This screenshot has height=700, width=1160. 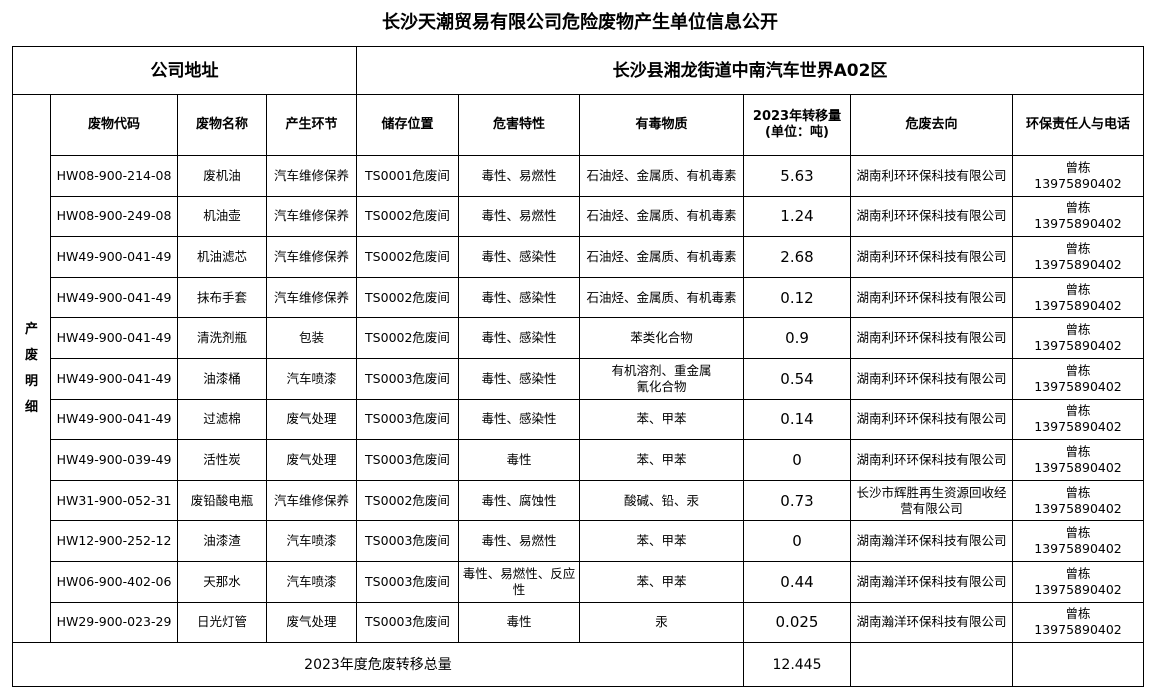 What do you see at coordinates (407, 176) in the screenshot?
I see `cell-storage: TS0001危废间` at bounding box center [407, 176].